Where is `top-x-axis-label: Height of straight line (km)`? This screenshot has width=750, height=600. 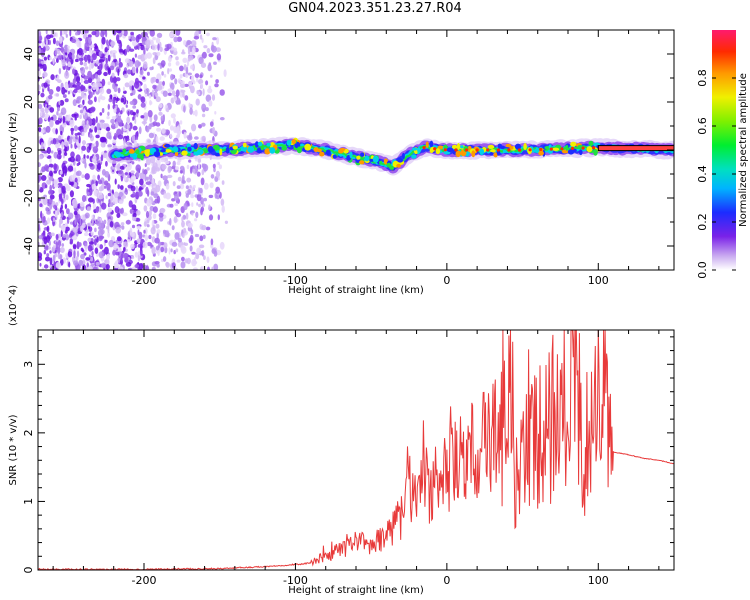
top-x-axis-label: Height of straight line (km) is located at coordinates (356, 290).